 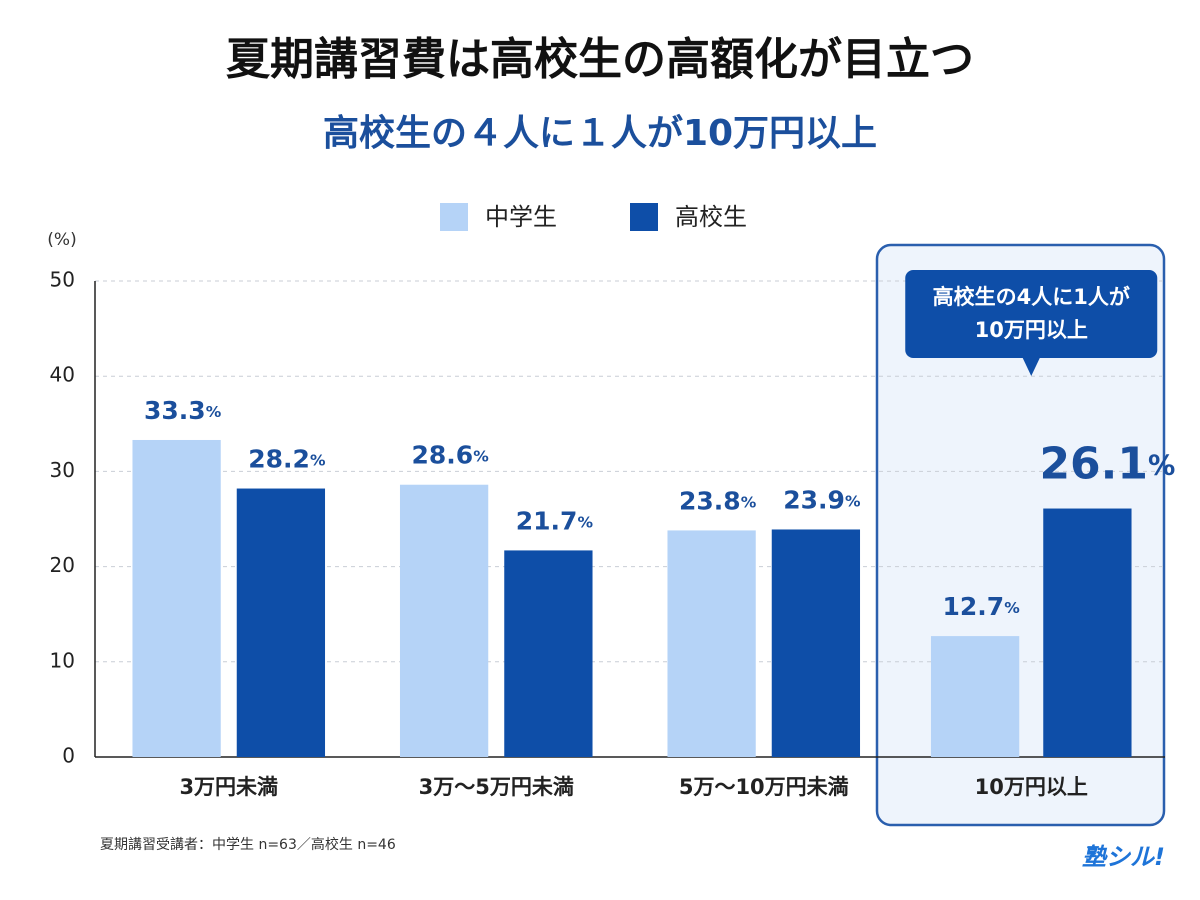 I want to click on value-label: 21.7%, so click(x=555, y=520).